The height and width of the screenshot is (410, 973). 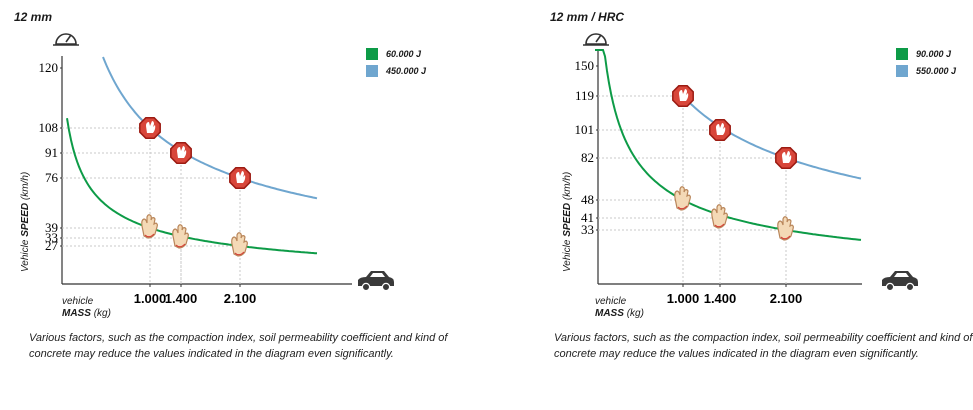 What do you see at coordinates (587, 199) in the screenshot?
I see `y-tick-label: 48` at bounding box center [587, 199].